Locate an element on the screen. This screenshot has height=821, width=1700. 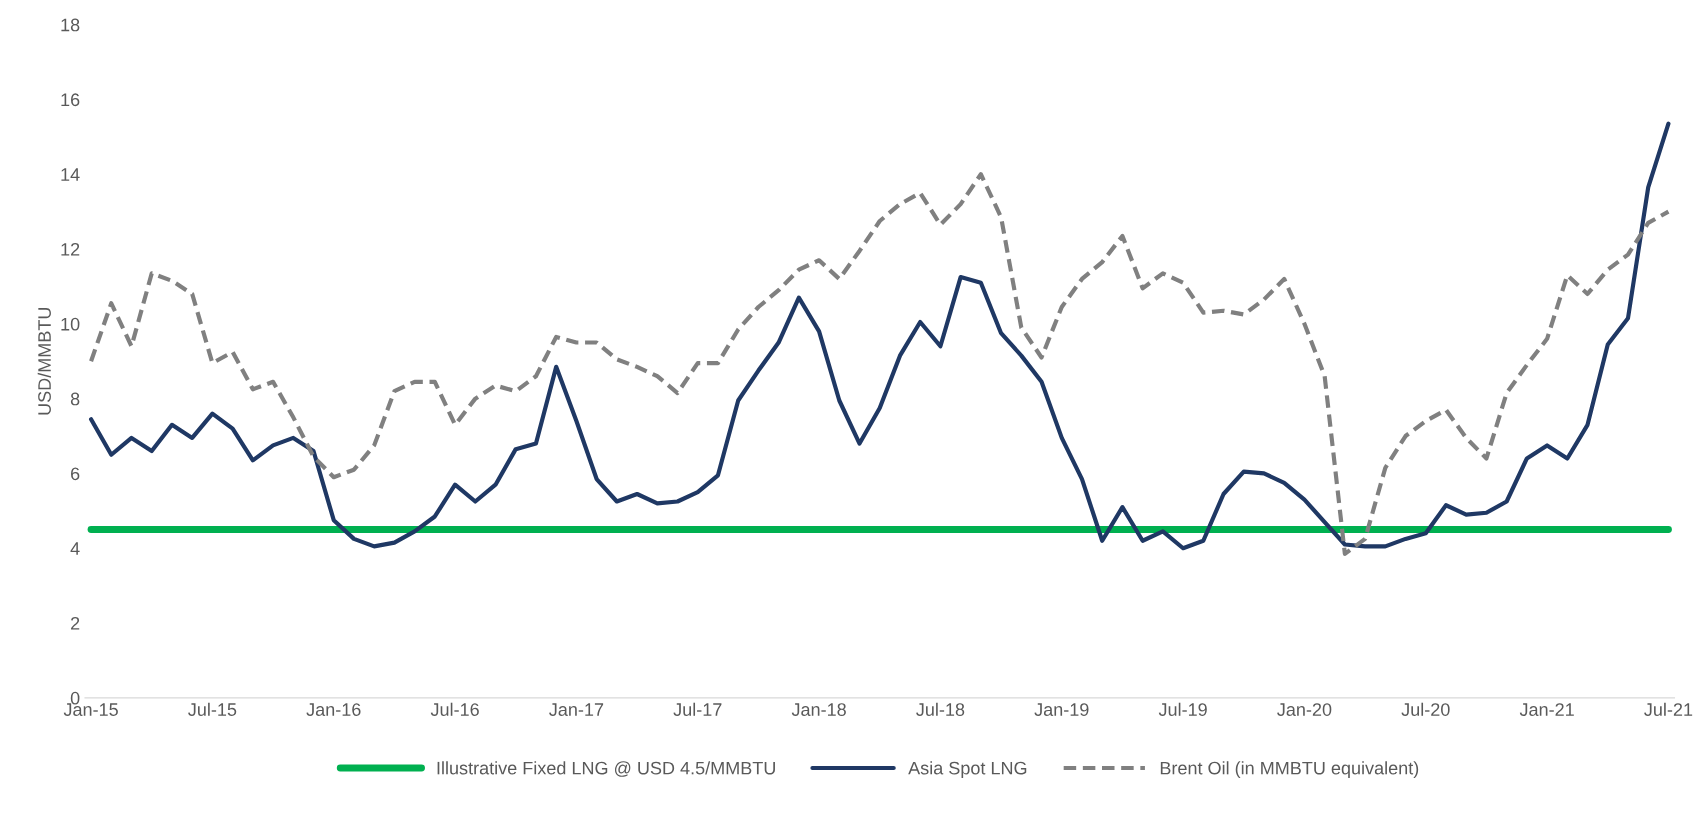
y-tick-label: 14 is located at coordinates (70, 174).